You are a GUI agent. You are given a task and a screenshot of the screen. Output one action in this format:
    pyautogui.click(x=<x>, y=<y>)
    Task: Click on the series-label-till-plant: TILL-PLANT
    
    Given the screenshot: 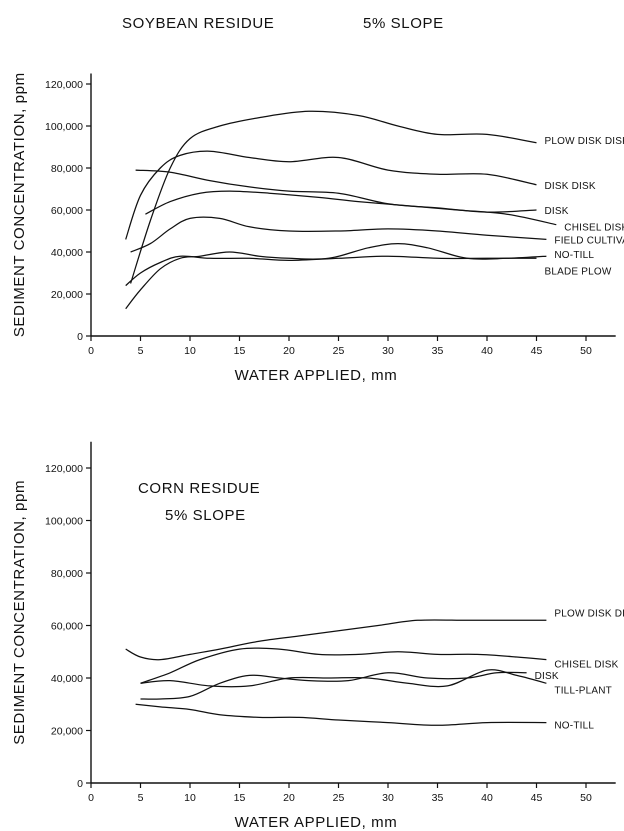 What is the action you would take?
    pyautogui.click(x=583, y=690)
    